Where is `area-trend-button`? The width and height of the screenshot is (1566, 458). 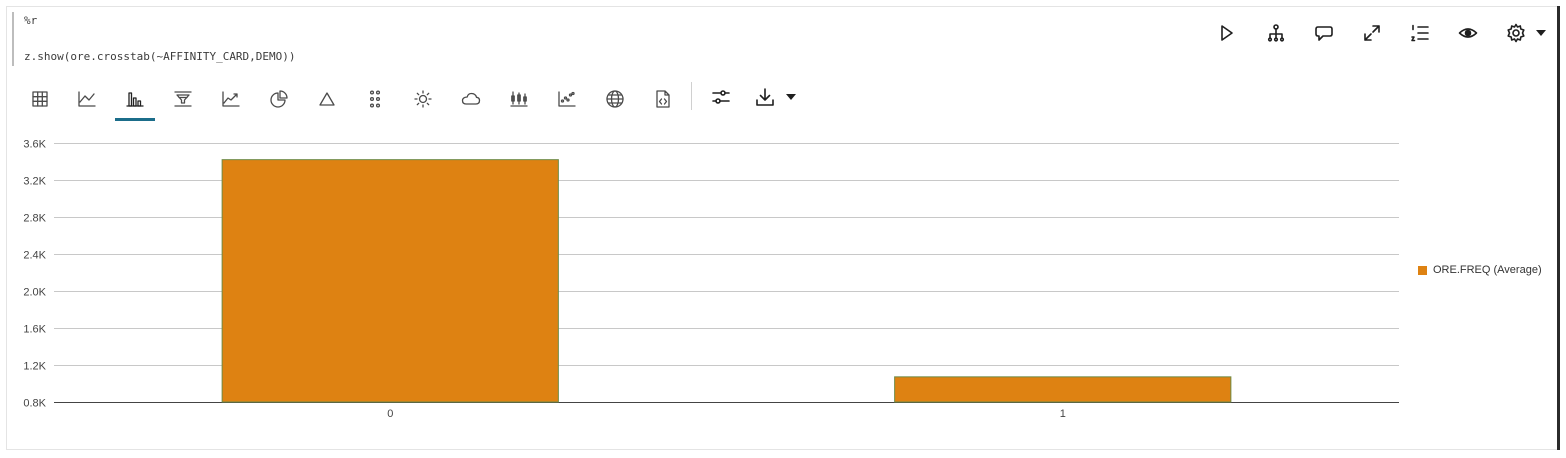 area-trend-button is located at coordinates (231, 99).